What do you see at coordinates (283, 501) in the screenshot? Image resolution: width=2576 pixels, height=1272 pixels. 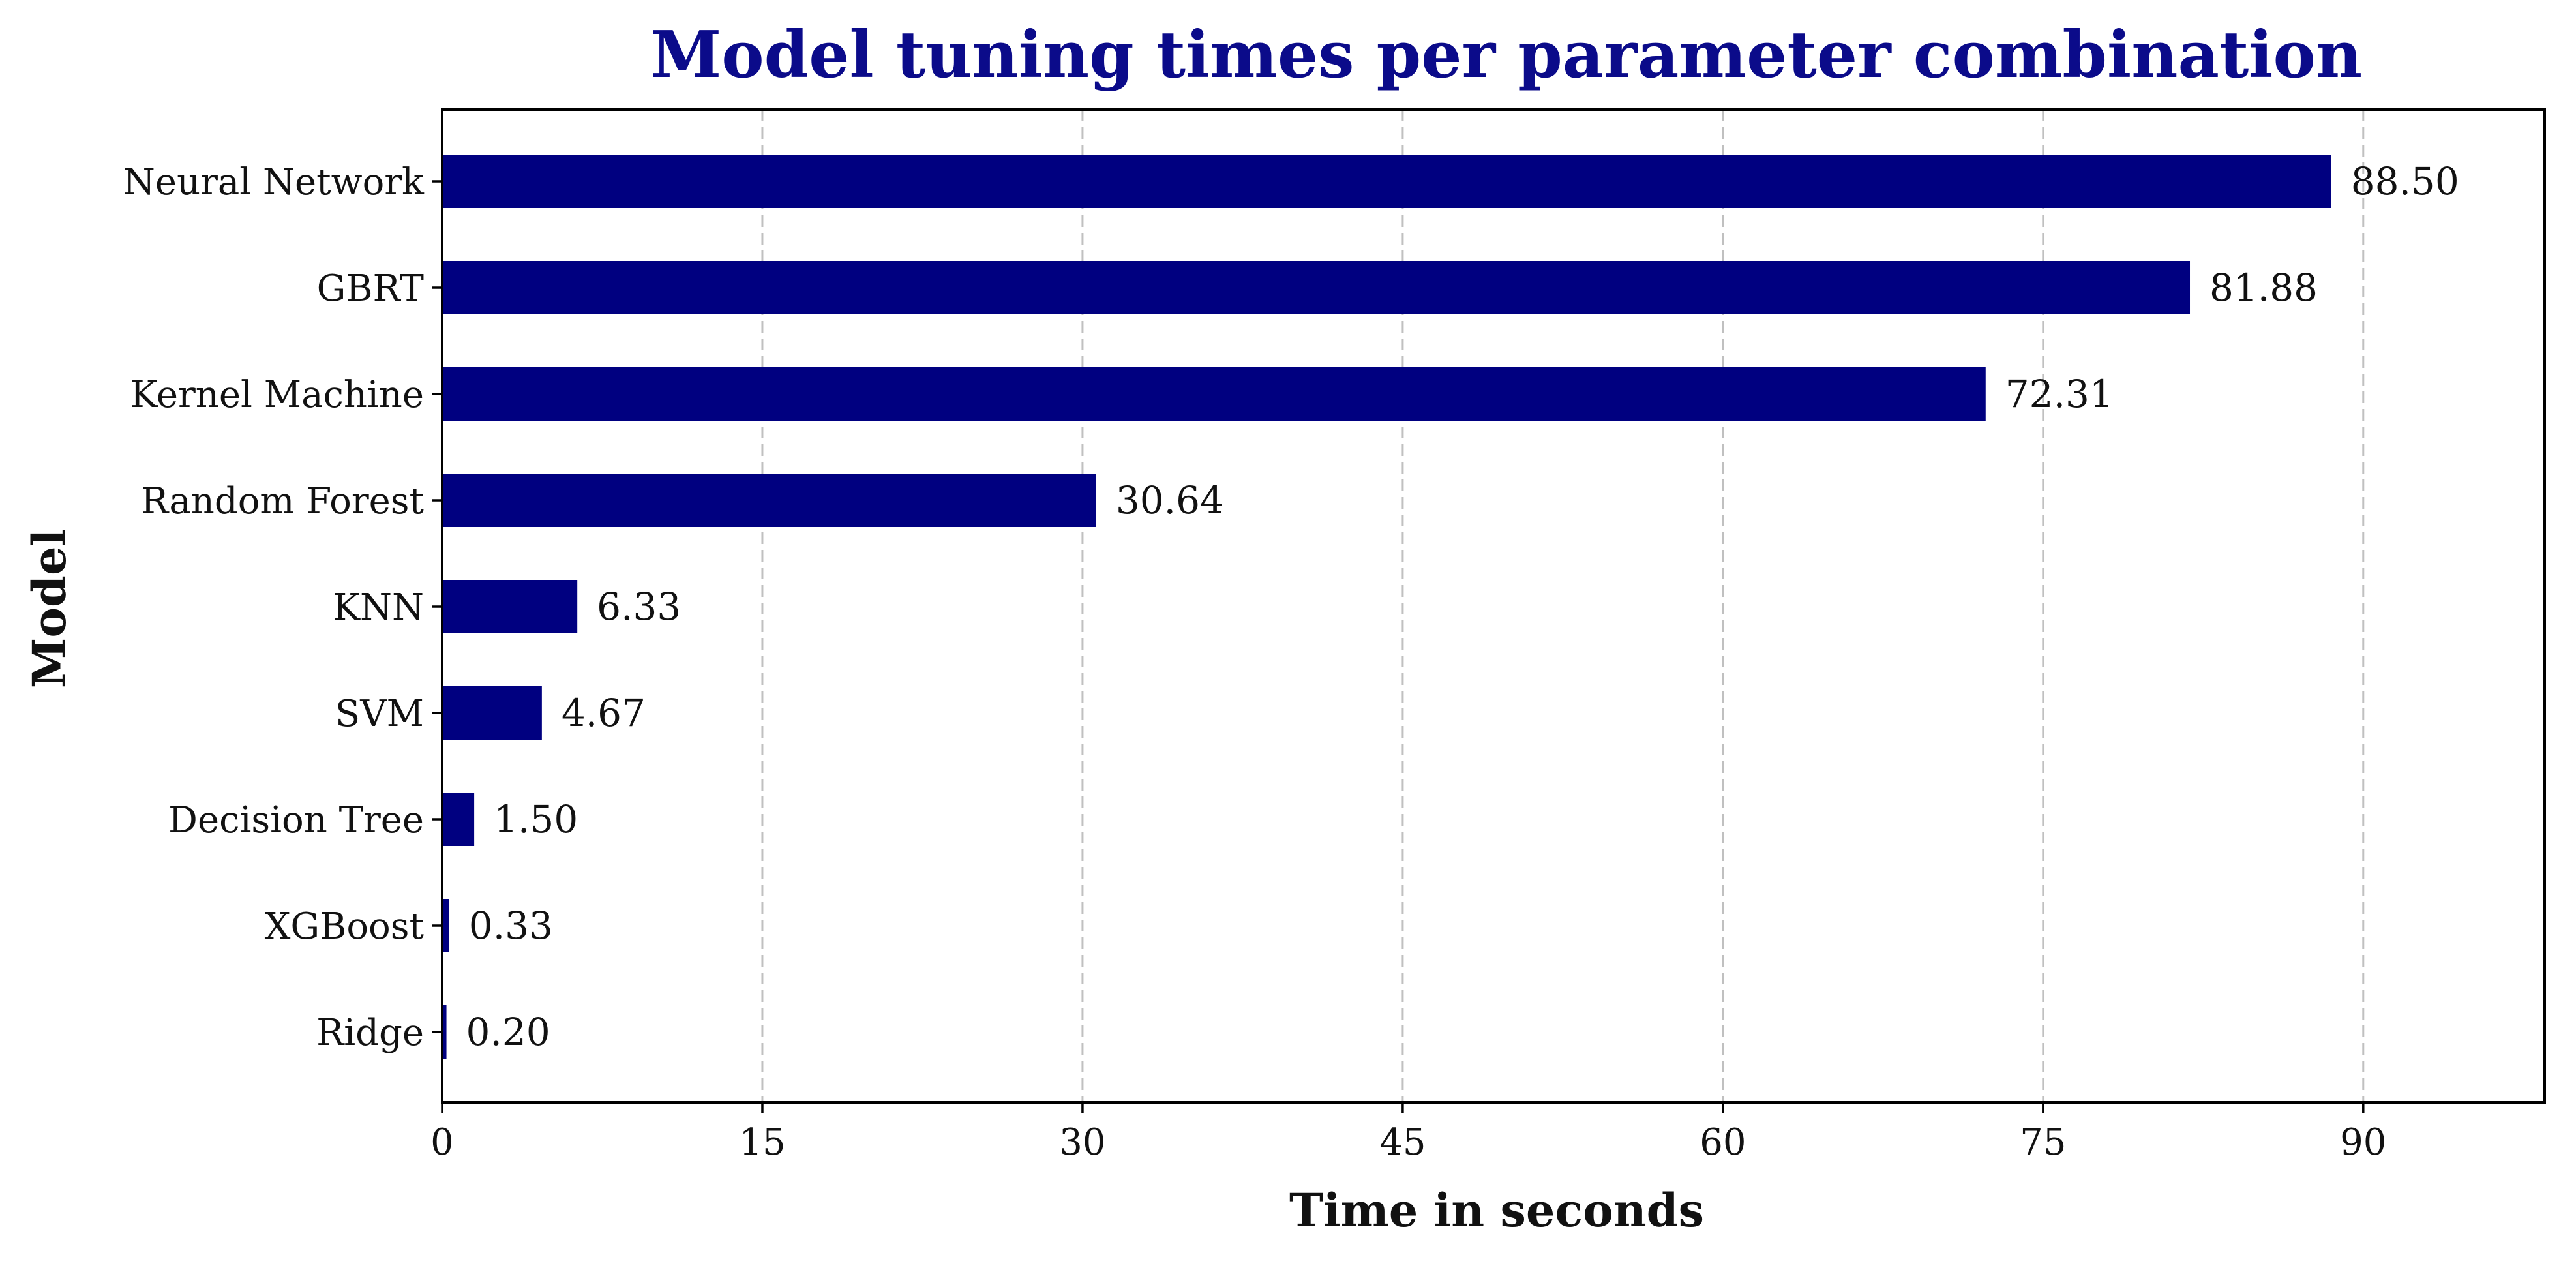 I see `y-tick-label: Random Forest` at bounding box center [283, 501].